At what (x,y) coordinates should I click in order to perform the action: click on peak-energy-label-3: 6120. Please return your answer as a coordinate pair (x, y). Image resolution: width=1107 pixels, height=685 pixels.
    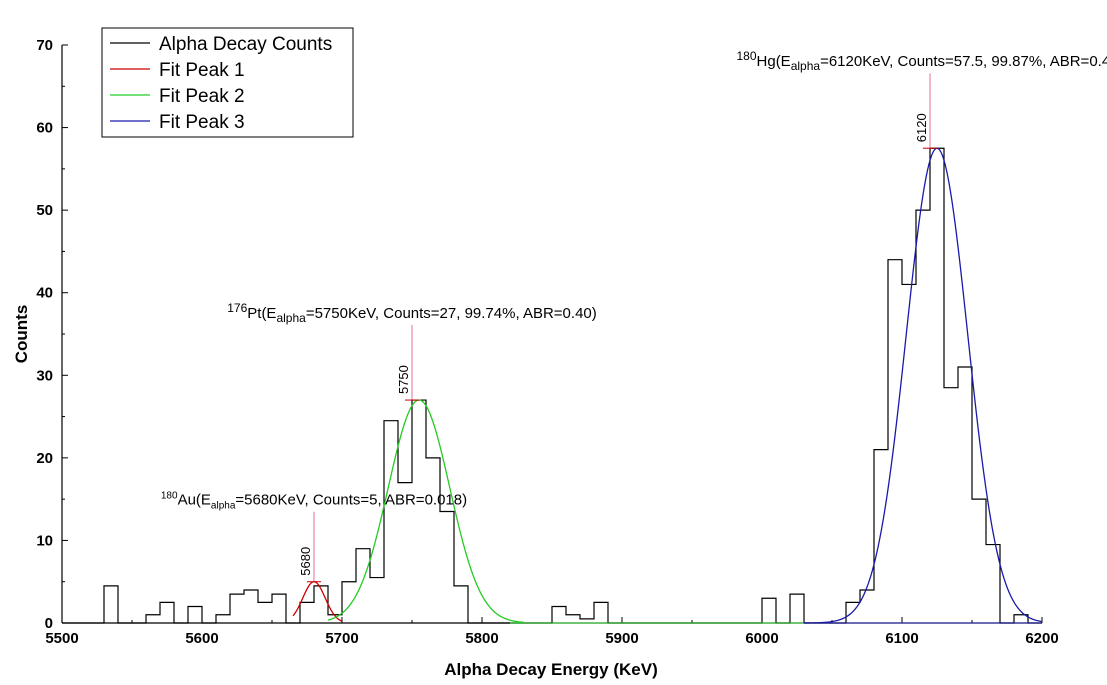
    Looking at the image, I should click on (921, 127).